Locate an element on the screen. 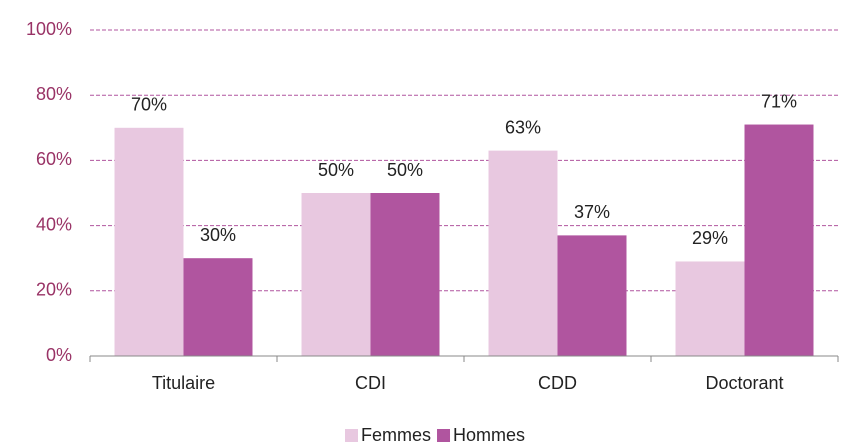 The width and height of the screenshot is (842, 445). x-tick-label: CDD is located at coordinates (557, 383).